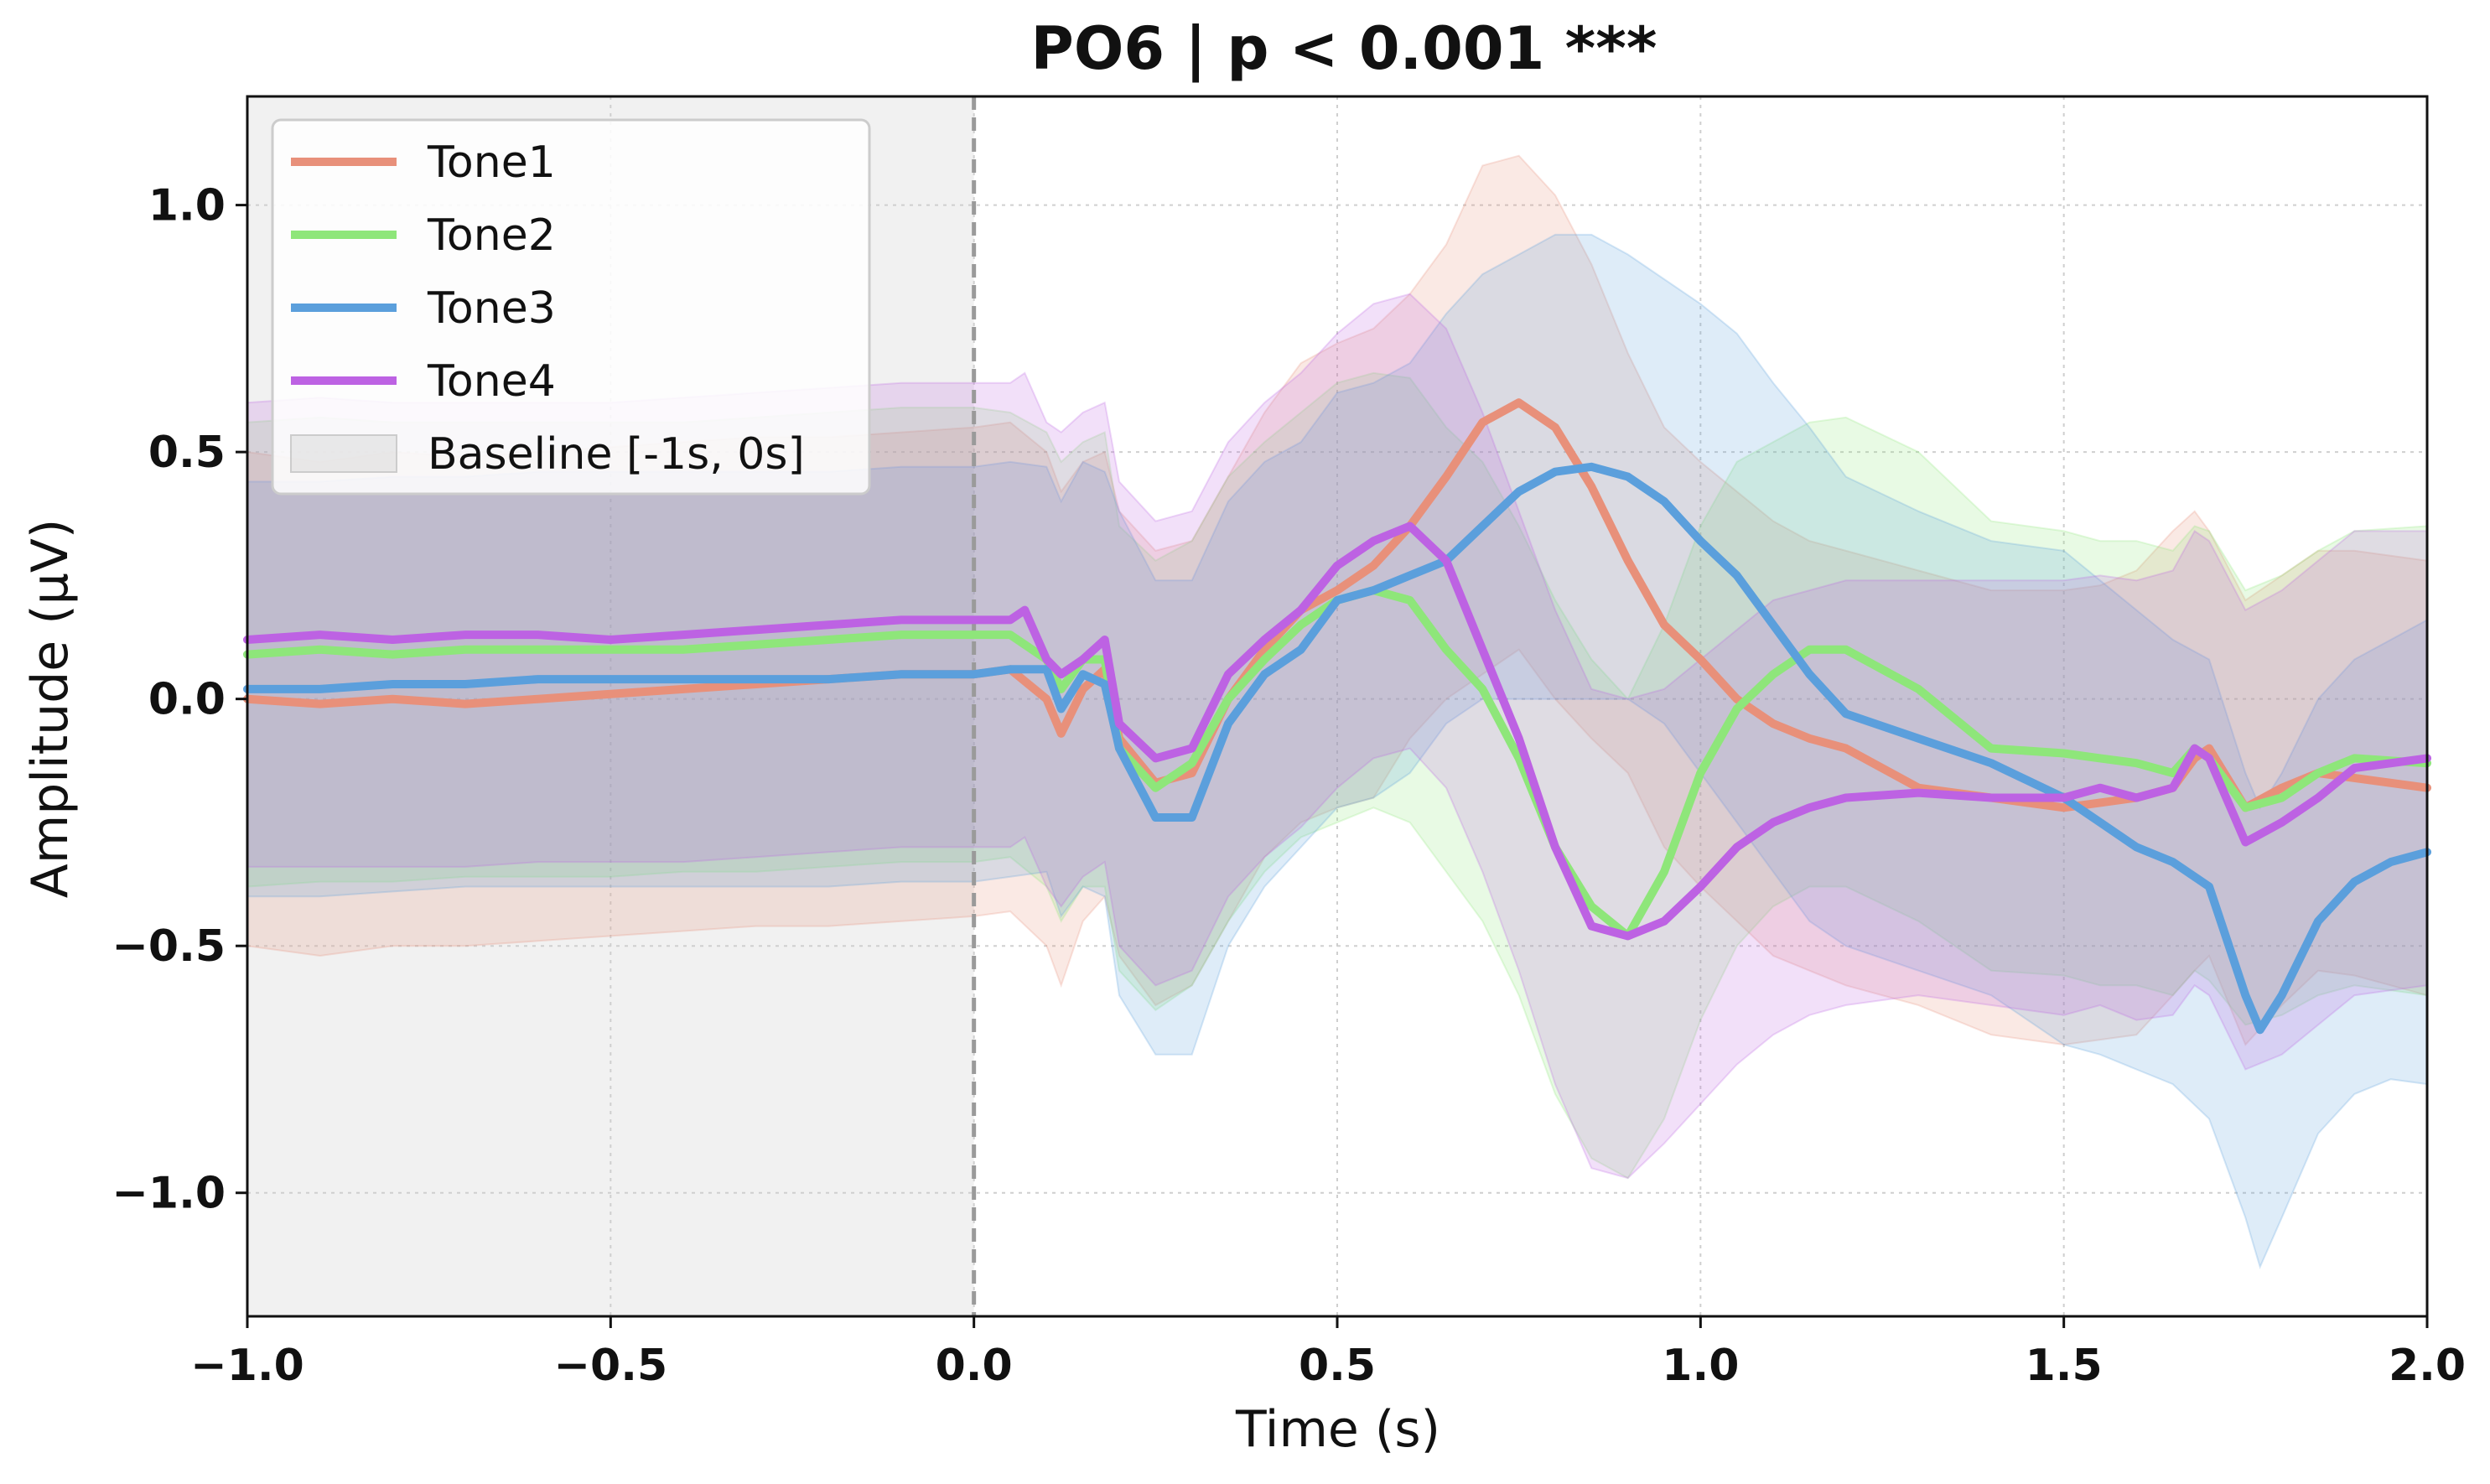 This screenshot has width=2490, height=1484. What do you see at coordinates (491, 381) in the screenshot?
I see `legend-label-tone4: Tone4` at bounding box center [491, 381].